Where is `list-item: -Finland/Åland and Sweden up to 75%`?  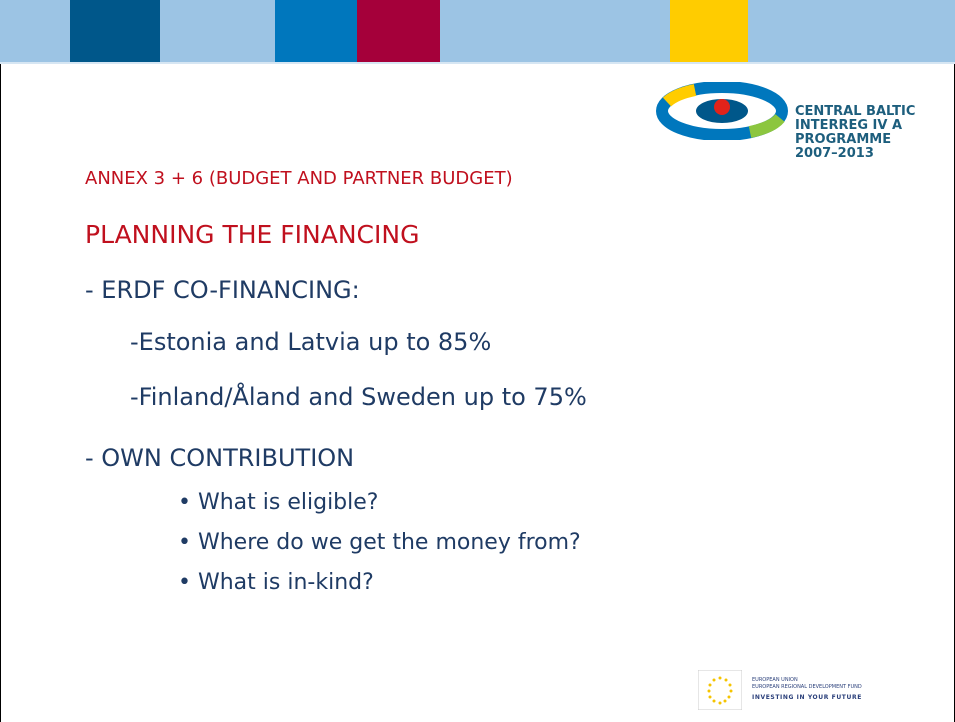 list-item: -Finland/Åland and Sweden up to 75% is located at coordinates (358, 397).